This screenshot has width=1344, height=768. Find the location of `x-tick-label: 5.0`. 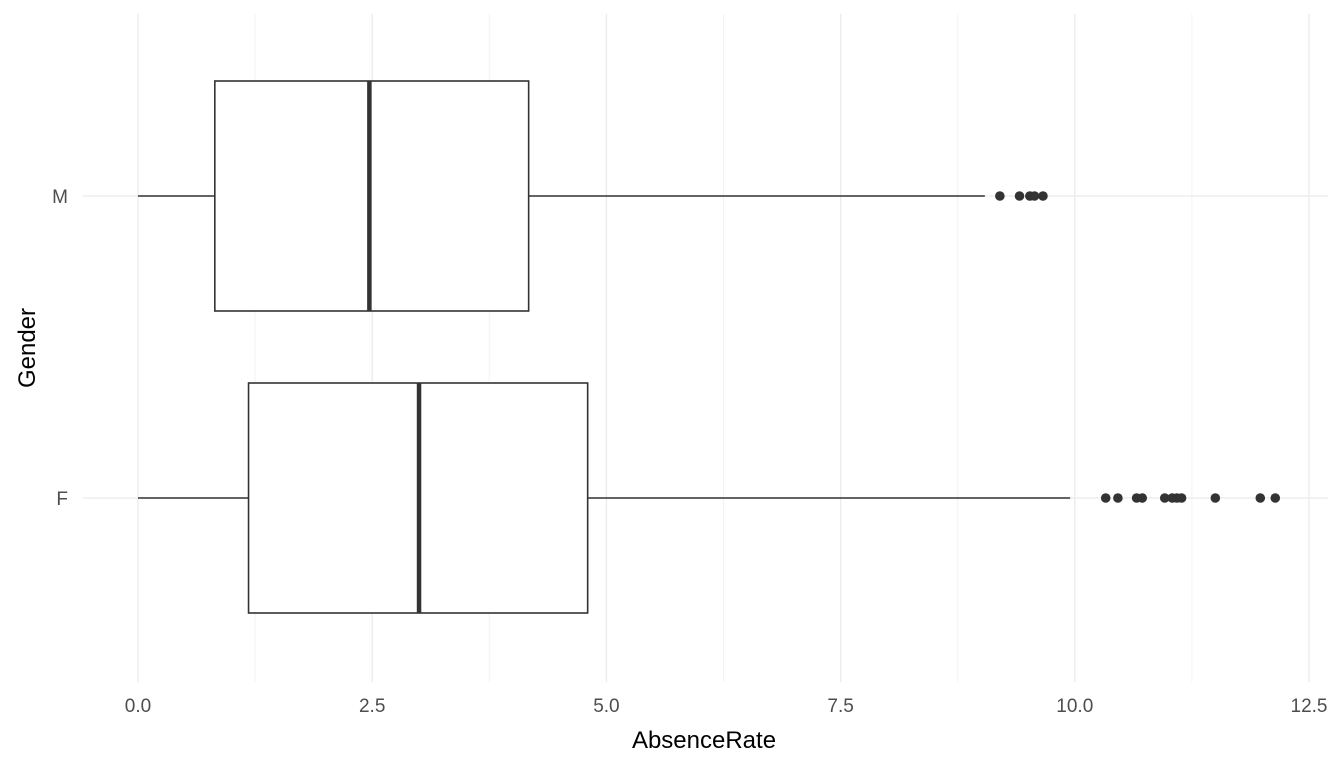

x-tick-label: 5.0 is located at coordinates (606, 706).